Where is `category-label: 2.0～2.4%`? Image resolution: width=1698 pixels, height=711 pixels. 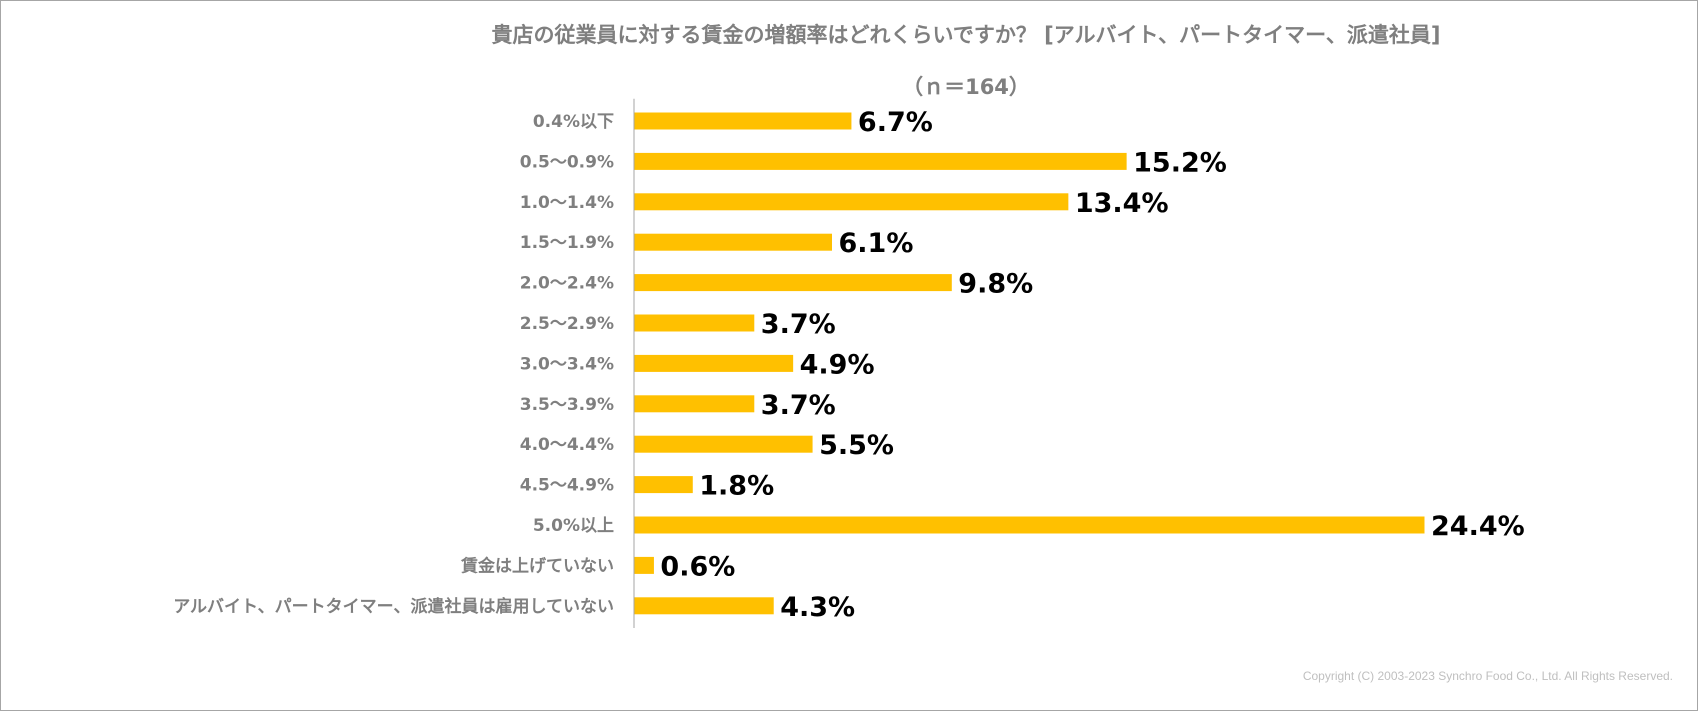 category-label: 2.0～2.4% is located at coordinates (567, 284).